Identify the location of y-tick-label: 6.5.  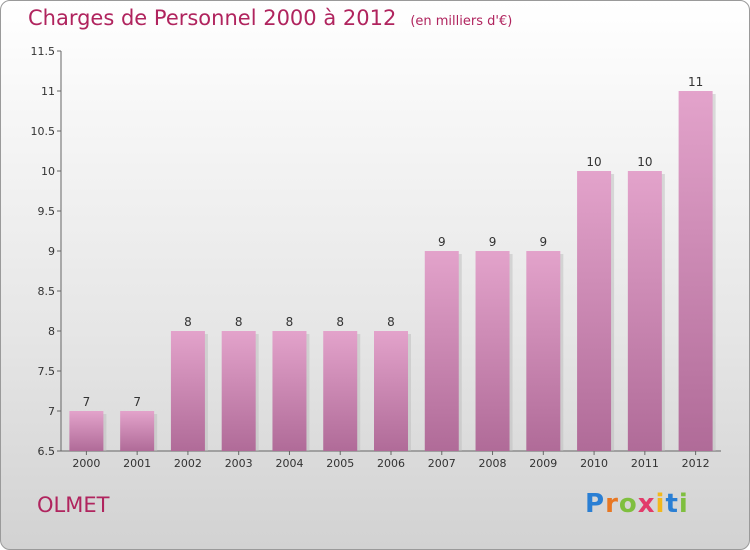
(47, 451).